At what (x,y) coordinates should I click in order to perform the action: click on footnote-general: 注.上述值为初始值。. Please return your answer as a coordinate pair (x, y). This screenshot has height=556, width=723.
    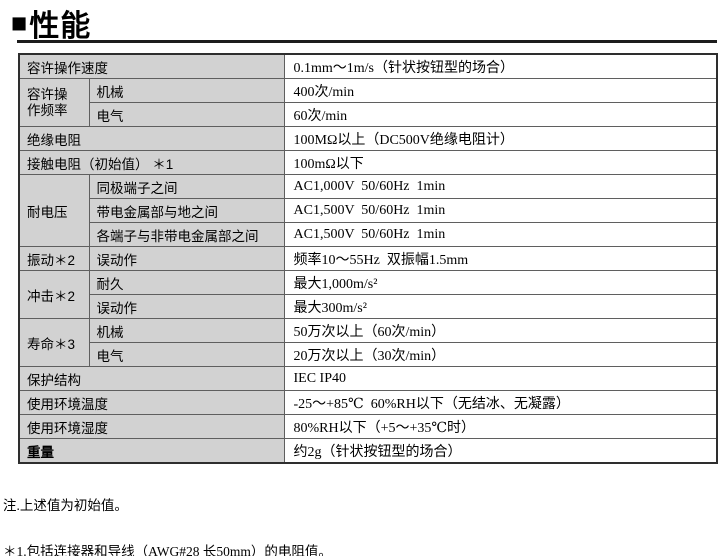
    Looking at the image, I should click on (65, 506).